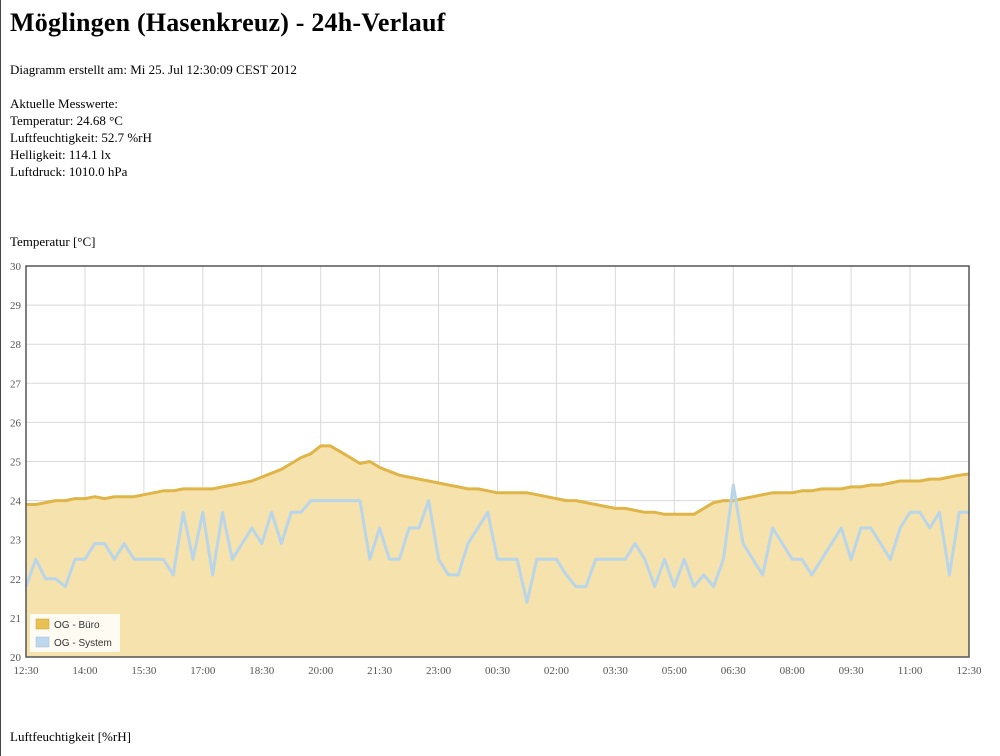  What do you see at coordinates (228, 22) in the screenshot?
I see `page-title: Möglingen (Hasenkreuz) - 24h-Verlauf` at bounding box center [228, 22].